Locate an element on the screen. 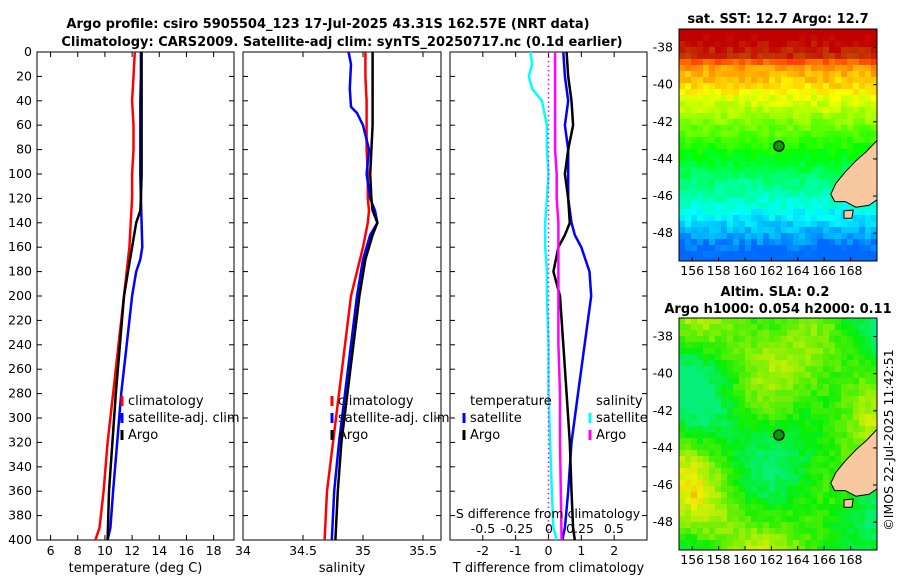 This screenshot has width=900, height=580. x-tick-label: 14 is located at coordinates (159, 550).